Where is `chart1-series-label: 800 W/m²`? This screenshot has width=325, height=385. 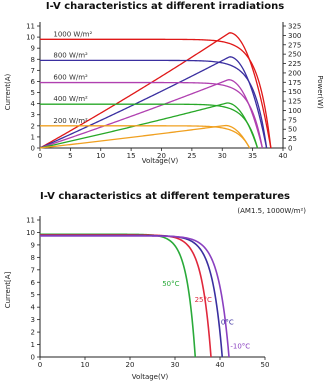 chart1-series-label: 800 W/m² is located at coordinates (70, 55).